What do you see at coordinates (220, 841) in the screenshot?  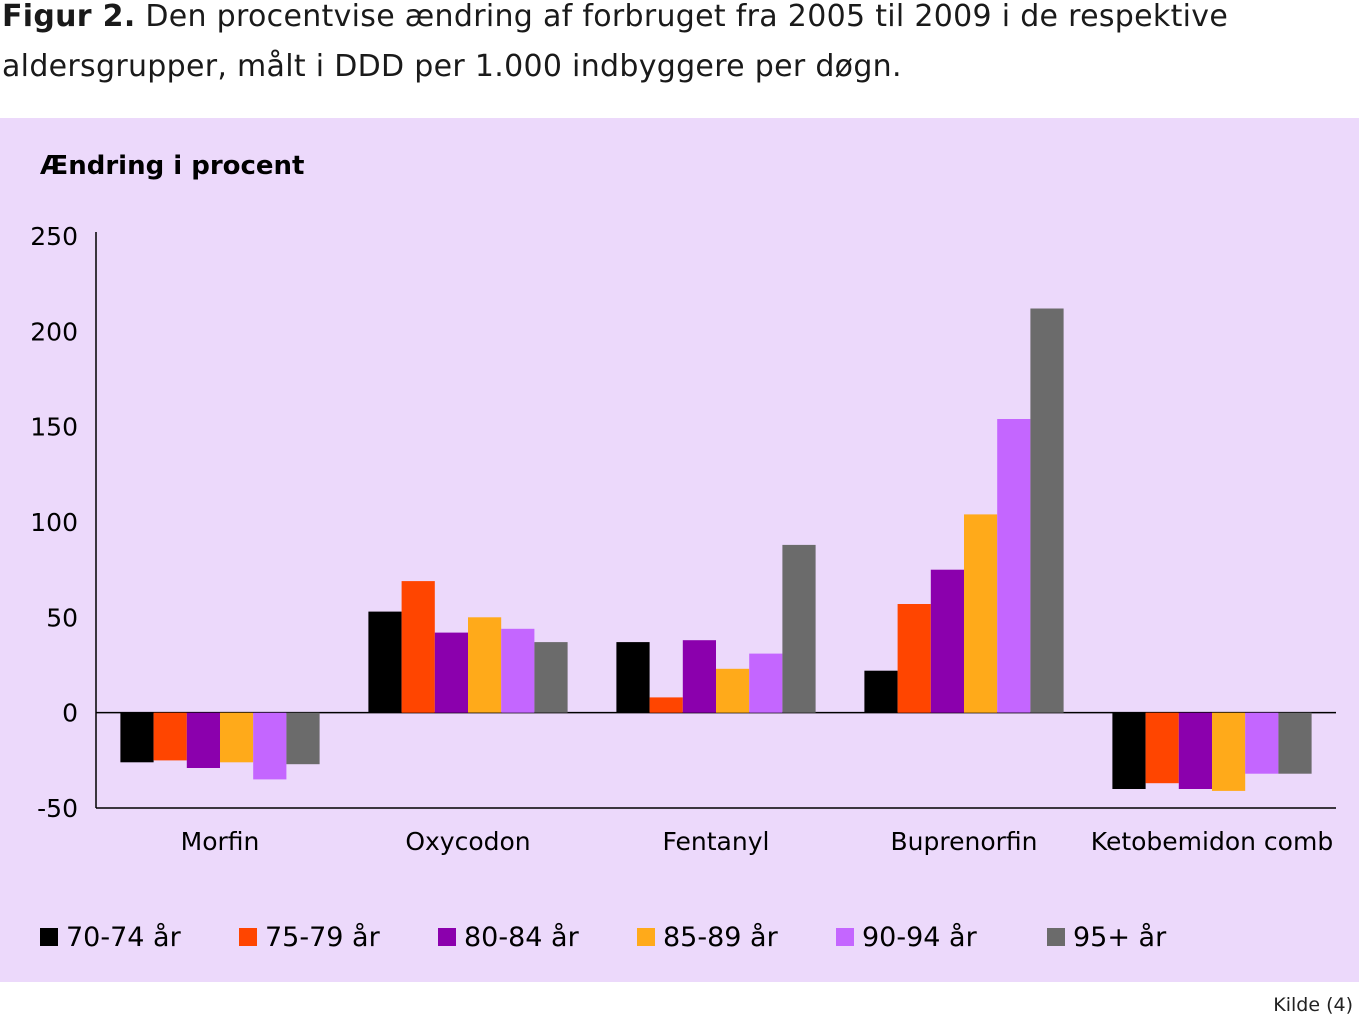 I see `x-category-label: Morfin` at bounding box center [220, 841].